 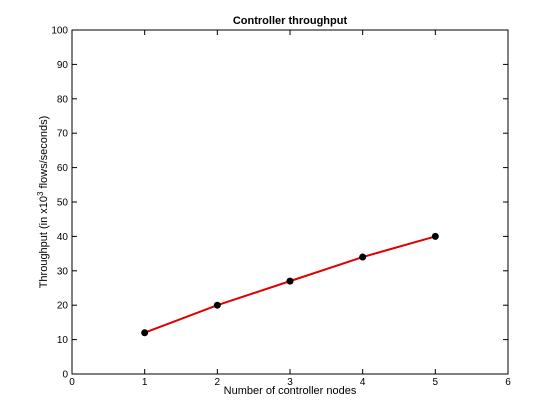 I want to click on y-tick-label: 0, so click(x=65, y=375).